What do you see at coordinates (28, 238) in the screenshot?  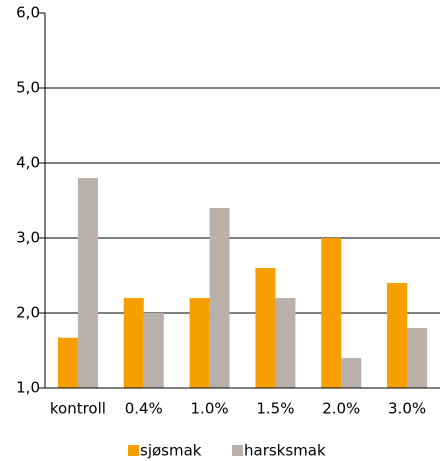 I see `y-tick-label: 3,0` at bounding box center [28, 238].